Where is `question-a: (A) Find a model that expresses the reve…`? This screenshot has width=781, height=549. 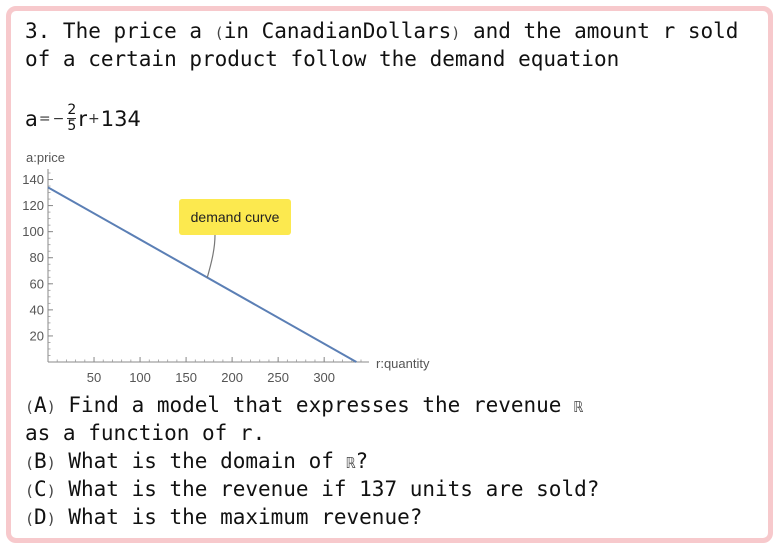
question-a: (A) Find a model that expresses the reve… is located at coordinates (304, 405).